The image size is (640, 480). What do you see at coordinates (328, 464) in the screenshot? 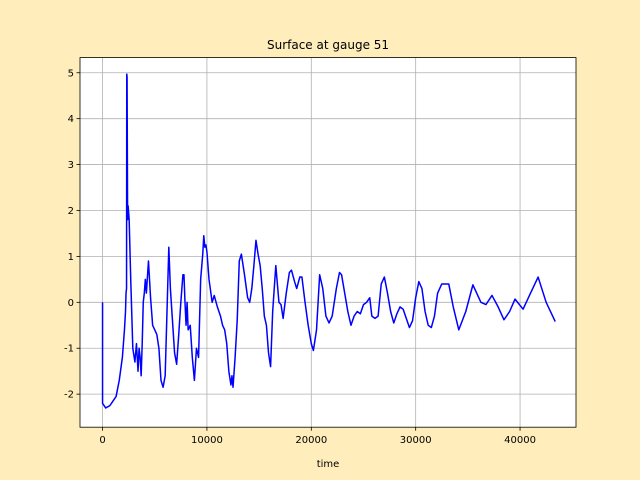
I see `x-axis-label: time` at bounding box center [328, 464].